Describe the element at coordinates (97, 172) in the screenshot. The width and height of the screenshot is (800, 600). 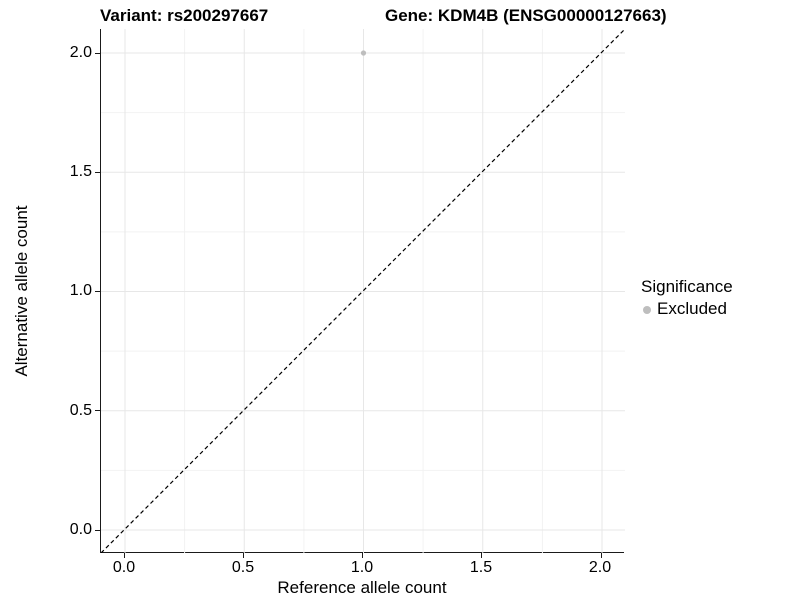
I see `y-tick-1.5` at that location.